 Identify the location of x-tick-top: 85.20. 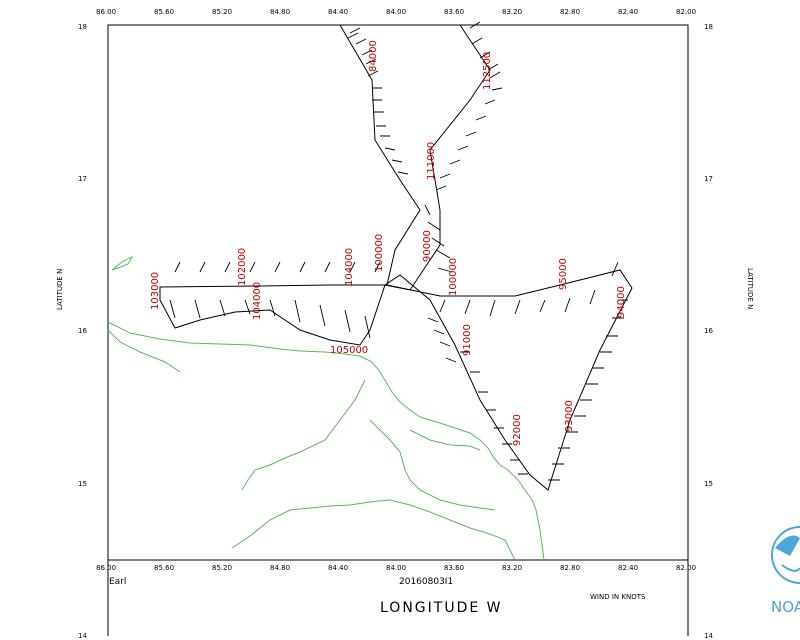
(222, 12).